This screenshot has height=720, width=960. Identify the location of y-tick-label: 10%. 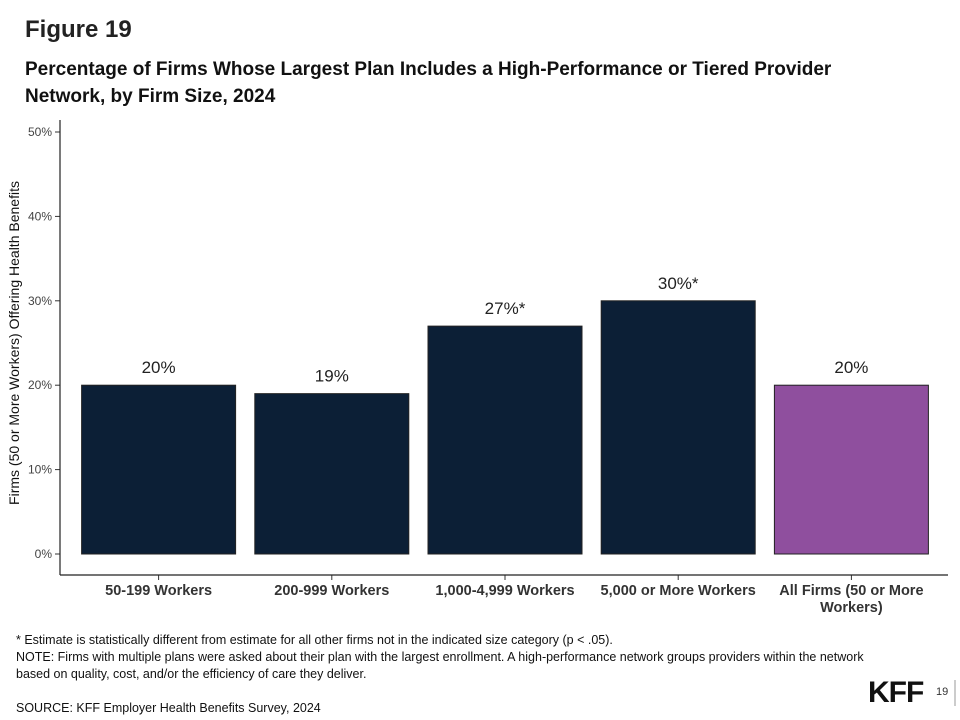
(40, 470).